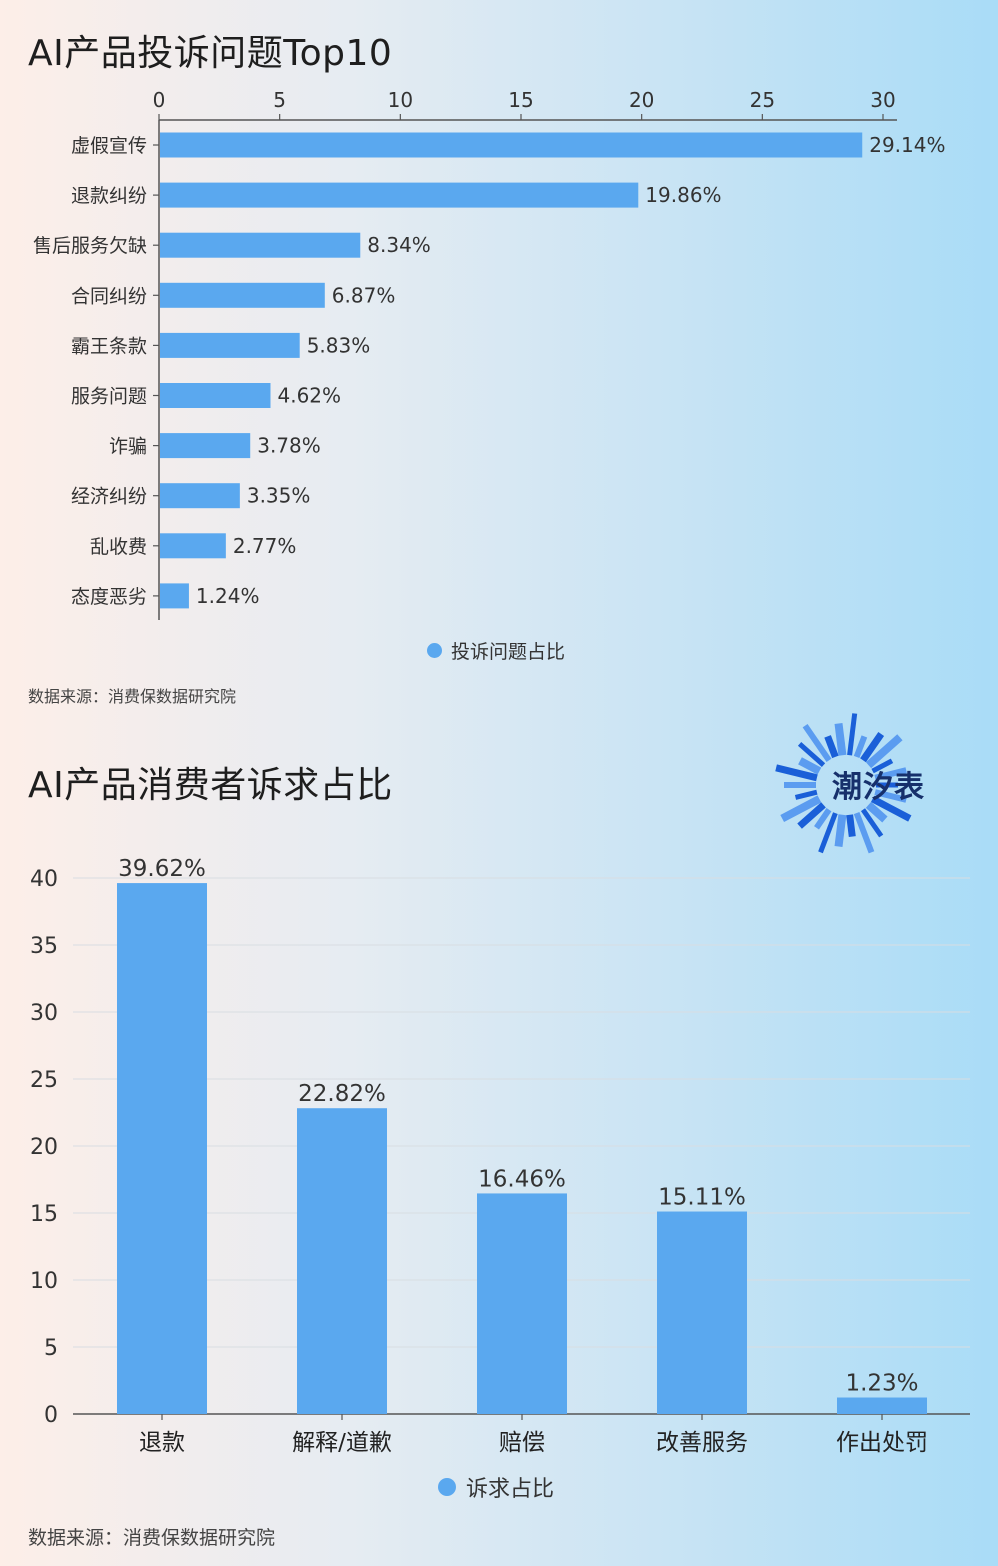 This screenshot has height=1566, width=998. What do you see at coordinates (44, 879) in the screenshot?
I see `y-tick-label: 40` at bounding box center [44, 879].